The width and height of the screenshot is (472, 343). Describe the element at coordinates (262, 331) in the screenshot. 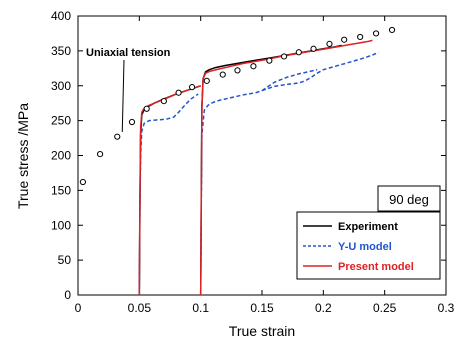

I see `x-axis-label: True strain` at that location.